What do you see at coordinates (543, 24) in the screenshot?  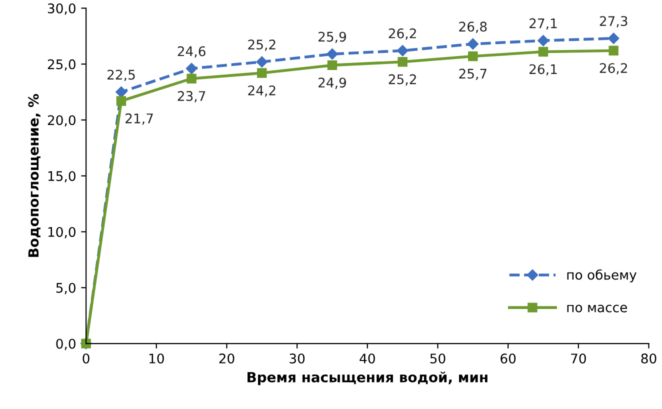 I see `data-label: 27,1` at bounding box center [543, 24].